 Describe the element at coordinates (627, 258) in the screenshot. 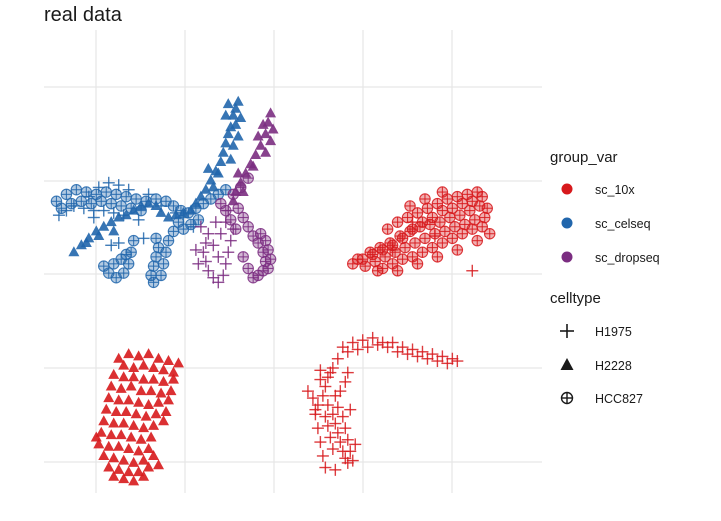

I see `legend-label-sc-dropseq: sc_dropseq` at that location.